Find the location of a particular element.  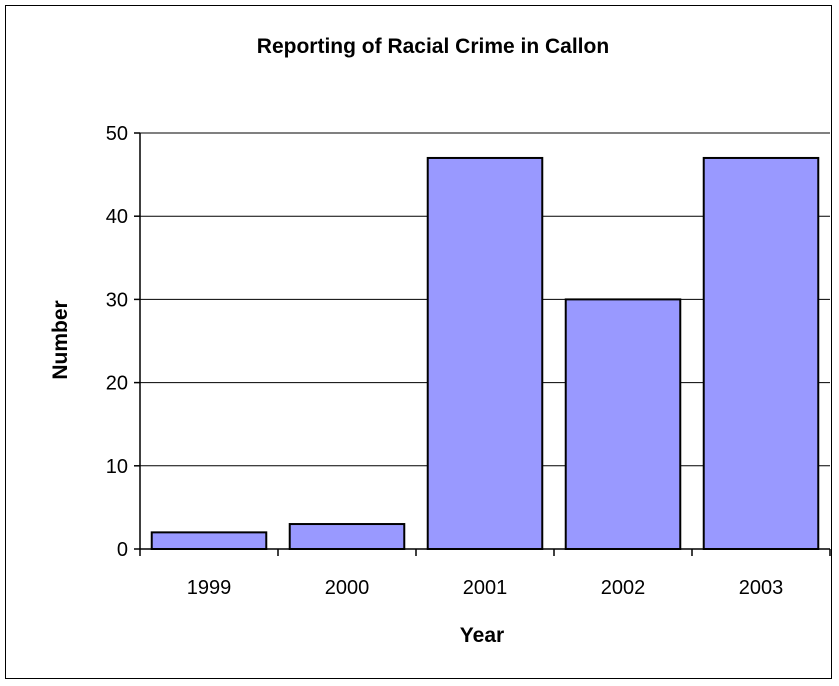

y-tick-label: 0 is located at coordinates (122, 550).